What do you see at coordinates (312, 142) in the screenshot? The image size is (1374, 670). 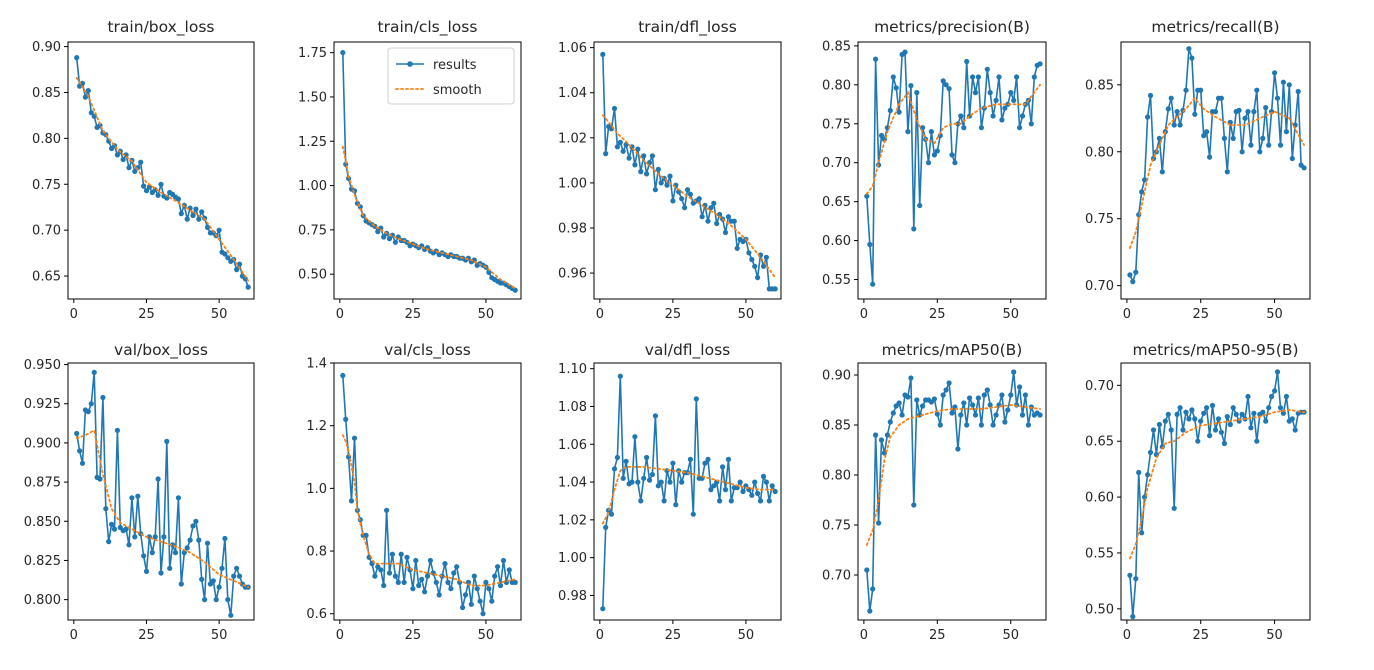 I see `y-tick-label: 1.25` at bounding box center [312, 142].